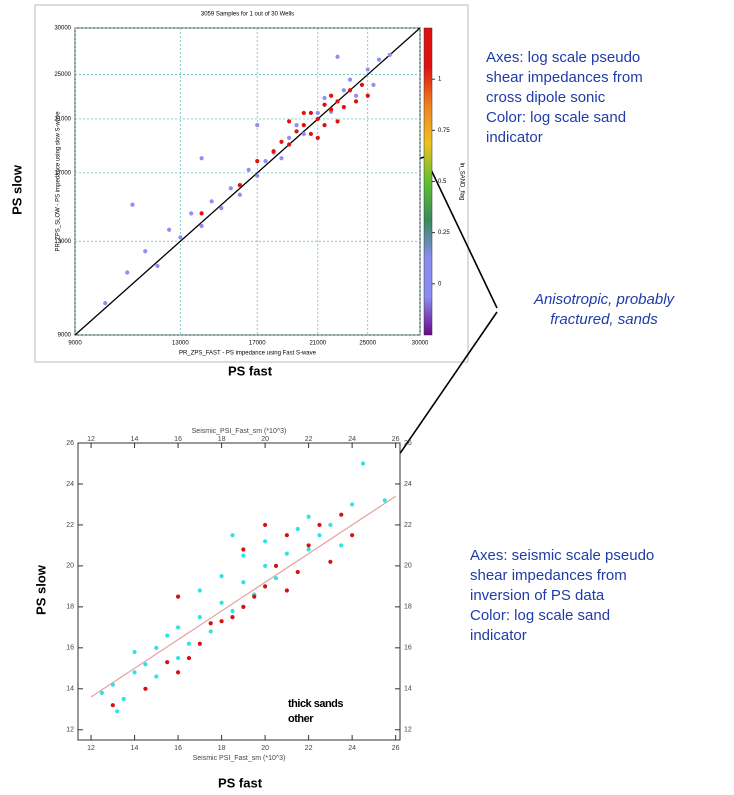  Describe the element at coordinates (70, 525) in the screenshot. I see `y-tick-label: 22` at that location.